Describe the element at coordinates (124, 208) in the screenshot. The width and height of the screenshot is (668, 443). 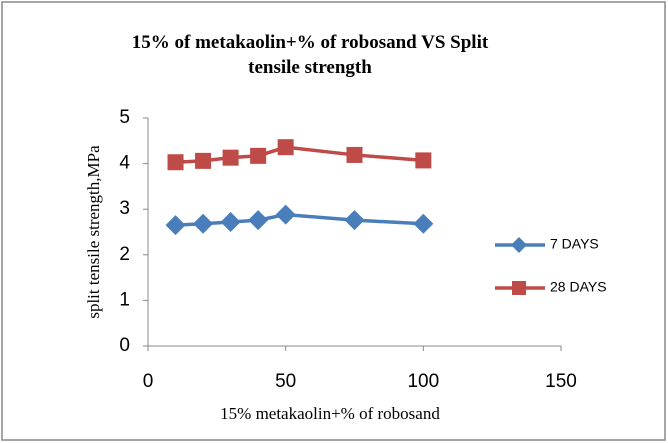
I see `y-tick-label: 3` at that location.